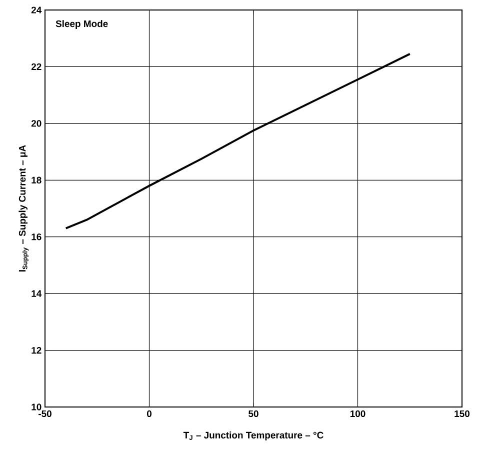  What do you see at coordinates (37, 180) in the screenshot?
I see `y-tick-label: 18` at bounding box center [37, 180].